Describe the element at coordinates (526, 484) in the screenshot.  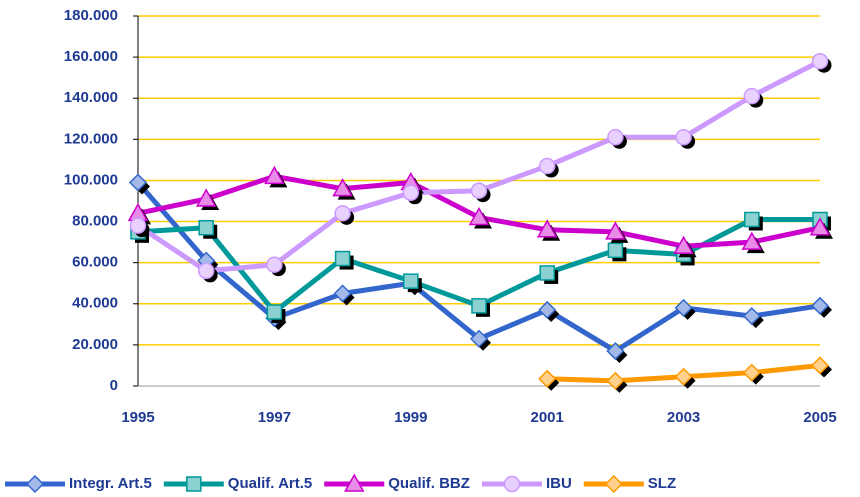
I see `legend-item: IBU` at that location.